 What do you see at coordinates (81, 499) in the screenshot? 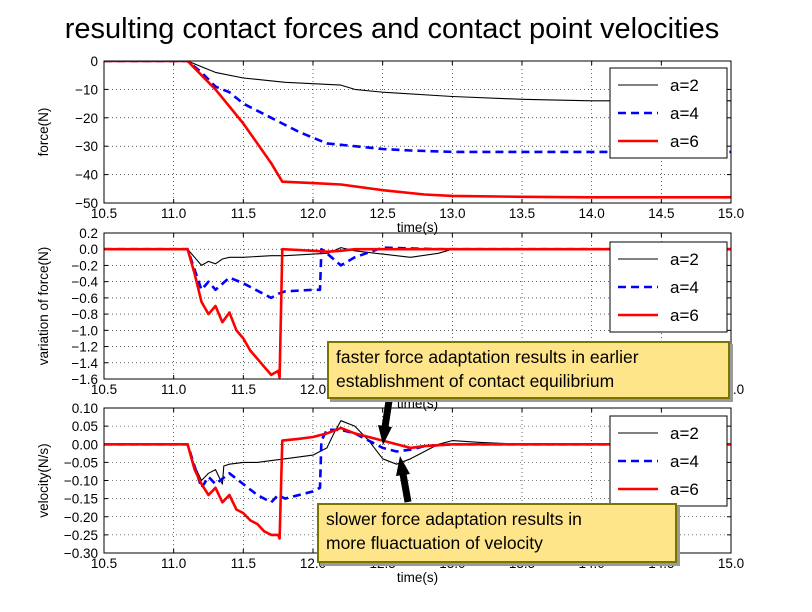
I see `y-tick-label: −0.15` at bounding box center [81, 499].